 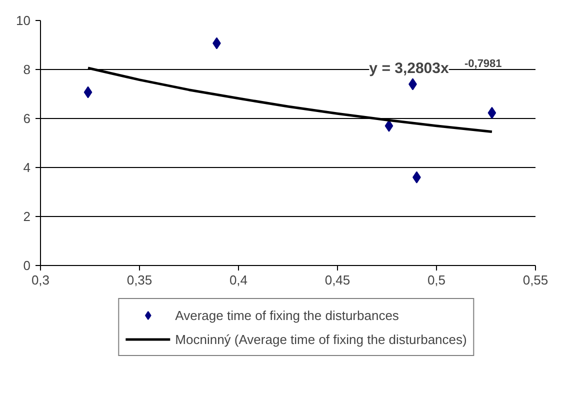 What do you see at coordinates (238, 280) in the screenshot?
I see `x-tick-label: 0,4` at bounding box center [238, 280].